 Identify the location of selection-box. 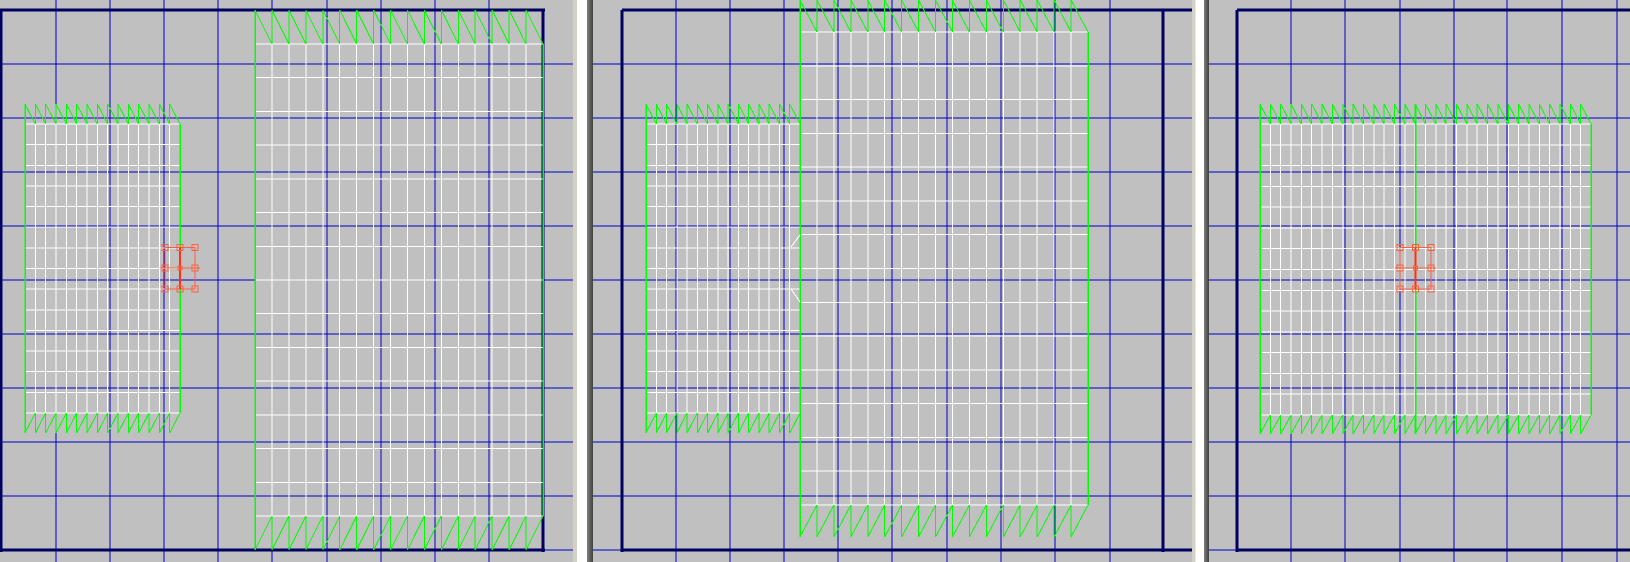
(180, 268).